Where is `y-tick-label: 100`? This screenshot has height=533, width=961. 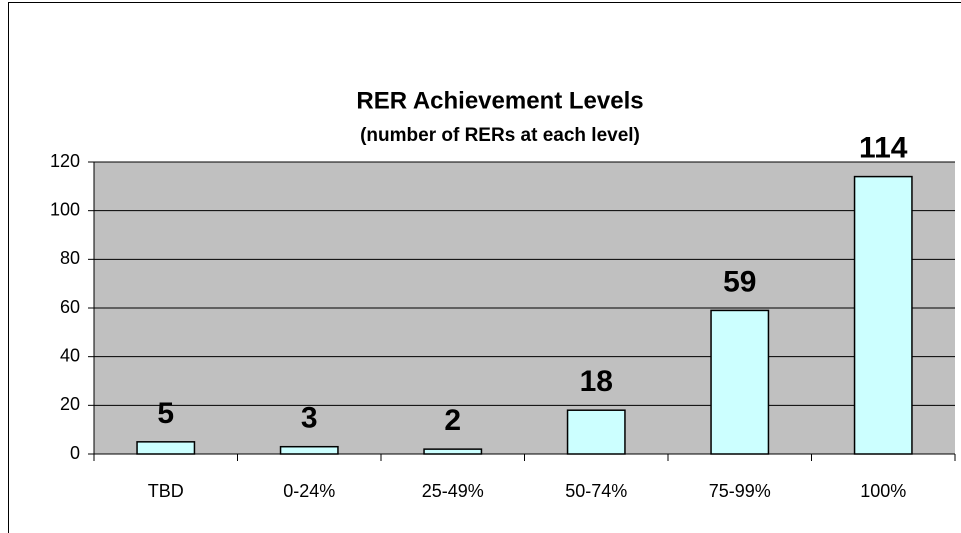
y-tick-label: 100 is located at coordinates (65, 209).